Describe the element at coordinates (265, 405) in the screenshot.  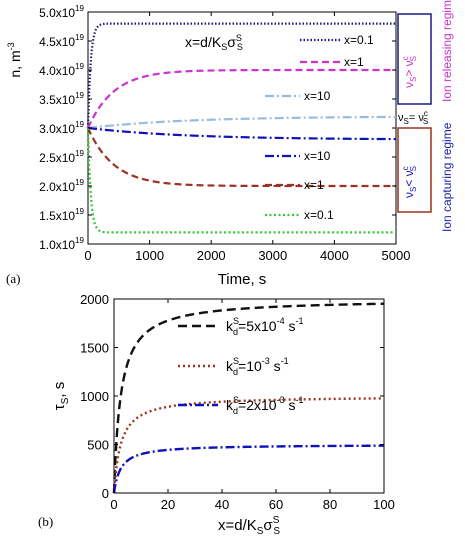
I see `legend-label-b: kS d=2x10-3 s-1` at that location.